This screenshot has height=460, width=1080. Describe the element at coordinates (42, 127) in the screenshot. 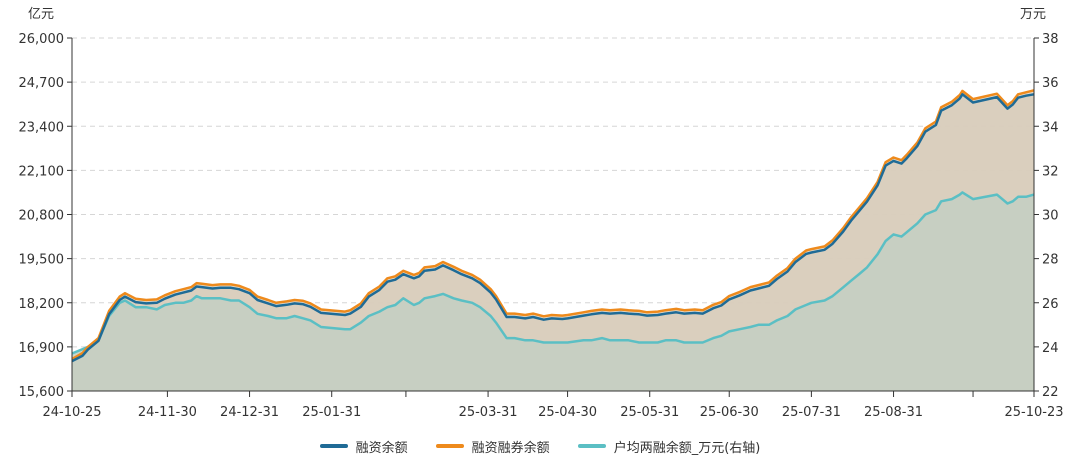

I see `left-axis-tick-label: 23,400` at that location.